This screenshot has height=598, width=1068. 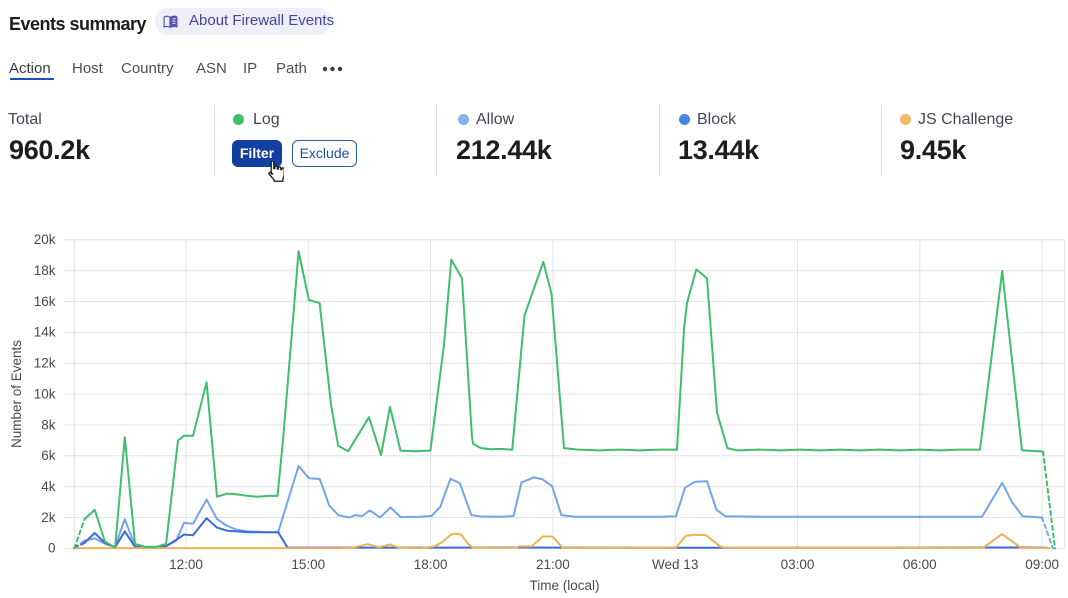 What do you see at coordinates (16, 394) in the screenshot?
I see `svg-text: Number of Events` at bounding box center [16, 394].